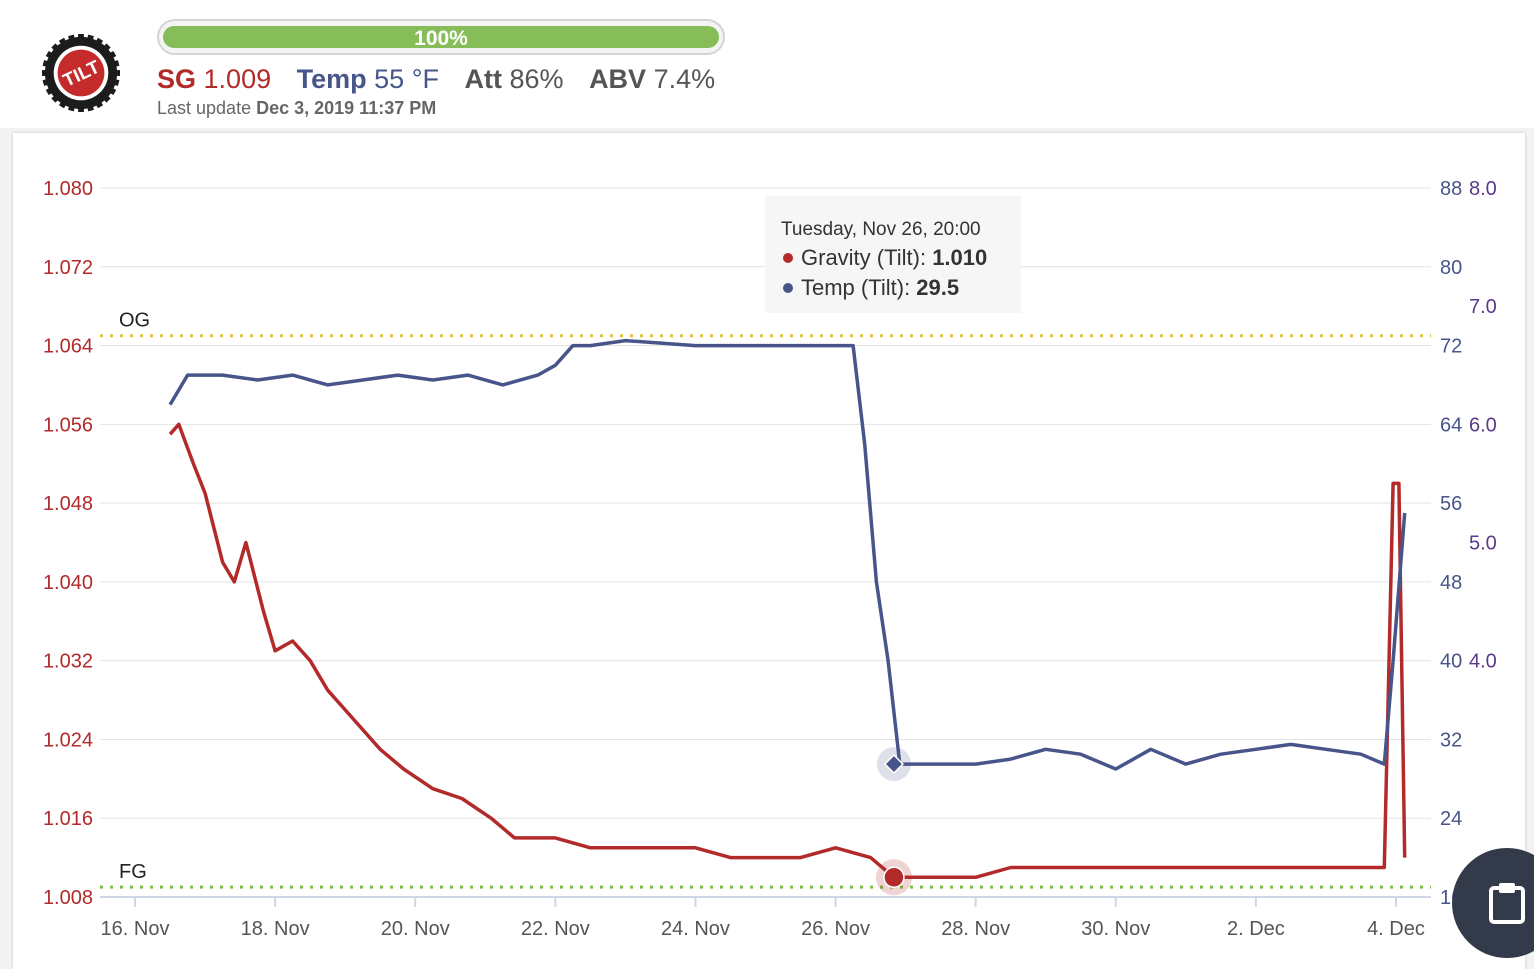  What do you see at coordinates (1451, 347) in the screenshot?
I see `y-right-tick-label: 72` at bounding box center [1451, 347].